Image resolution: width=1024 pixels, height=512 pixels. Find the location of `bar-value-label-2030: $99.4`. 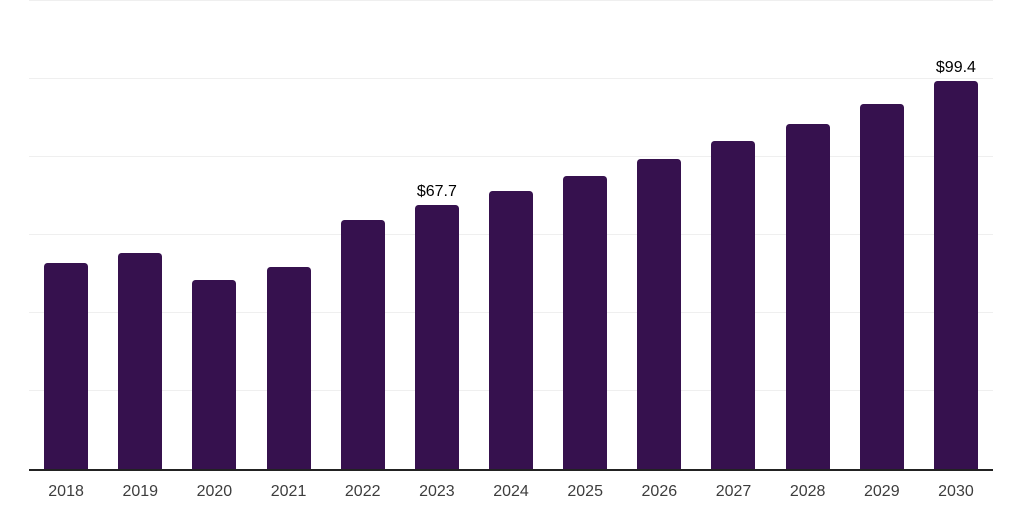

bar-value-label-2030: $99.4 is located at coordinates (955, 68).